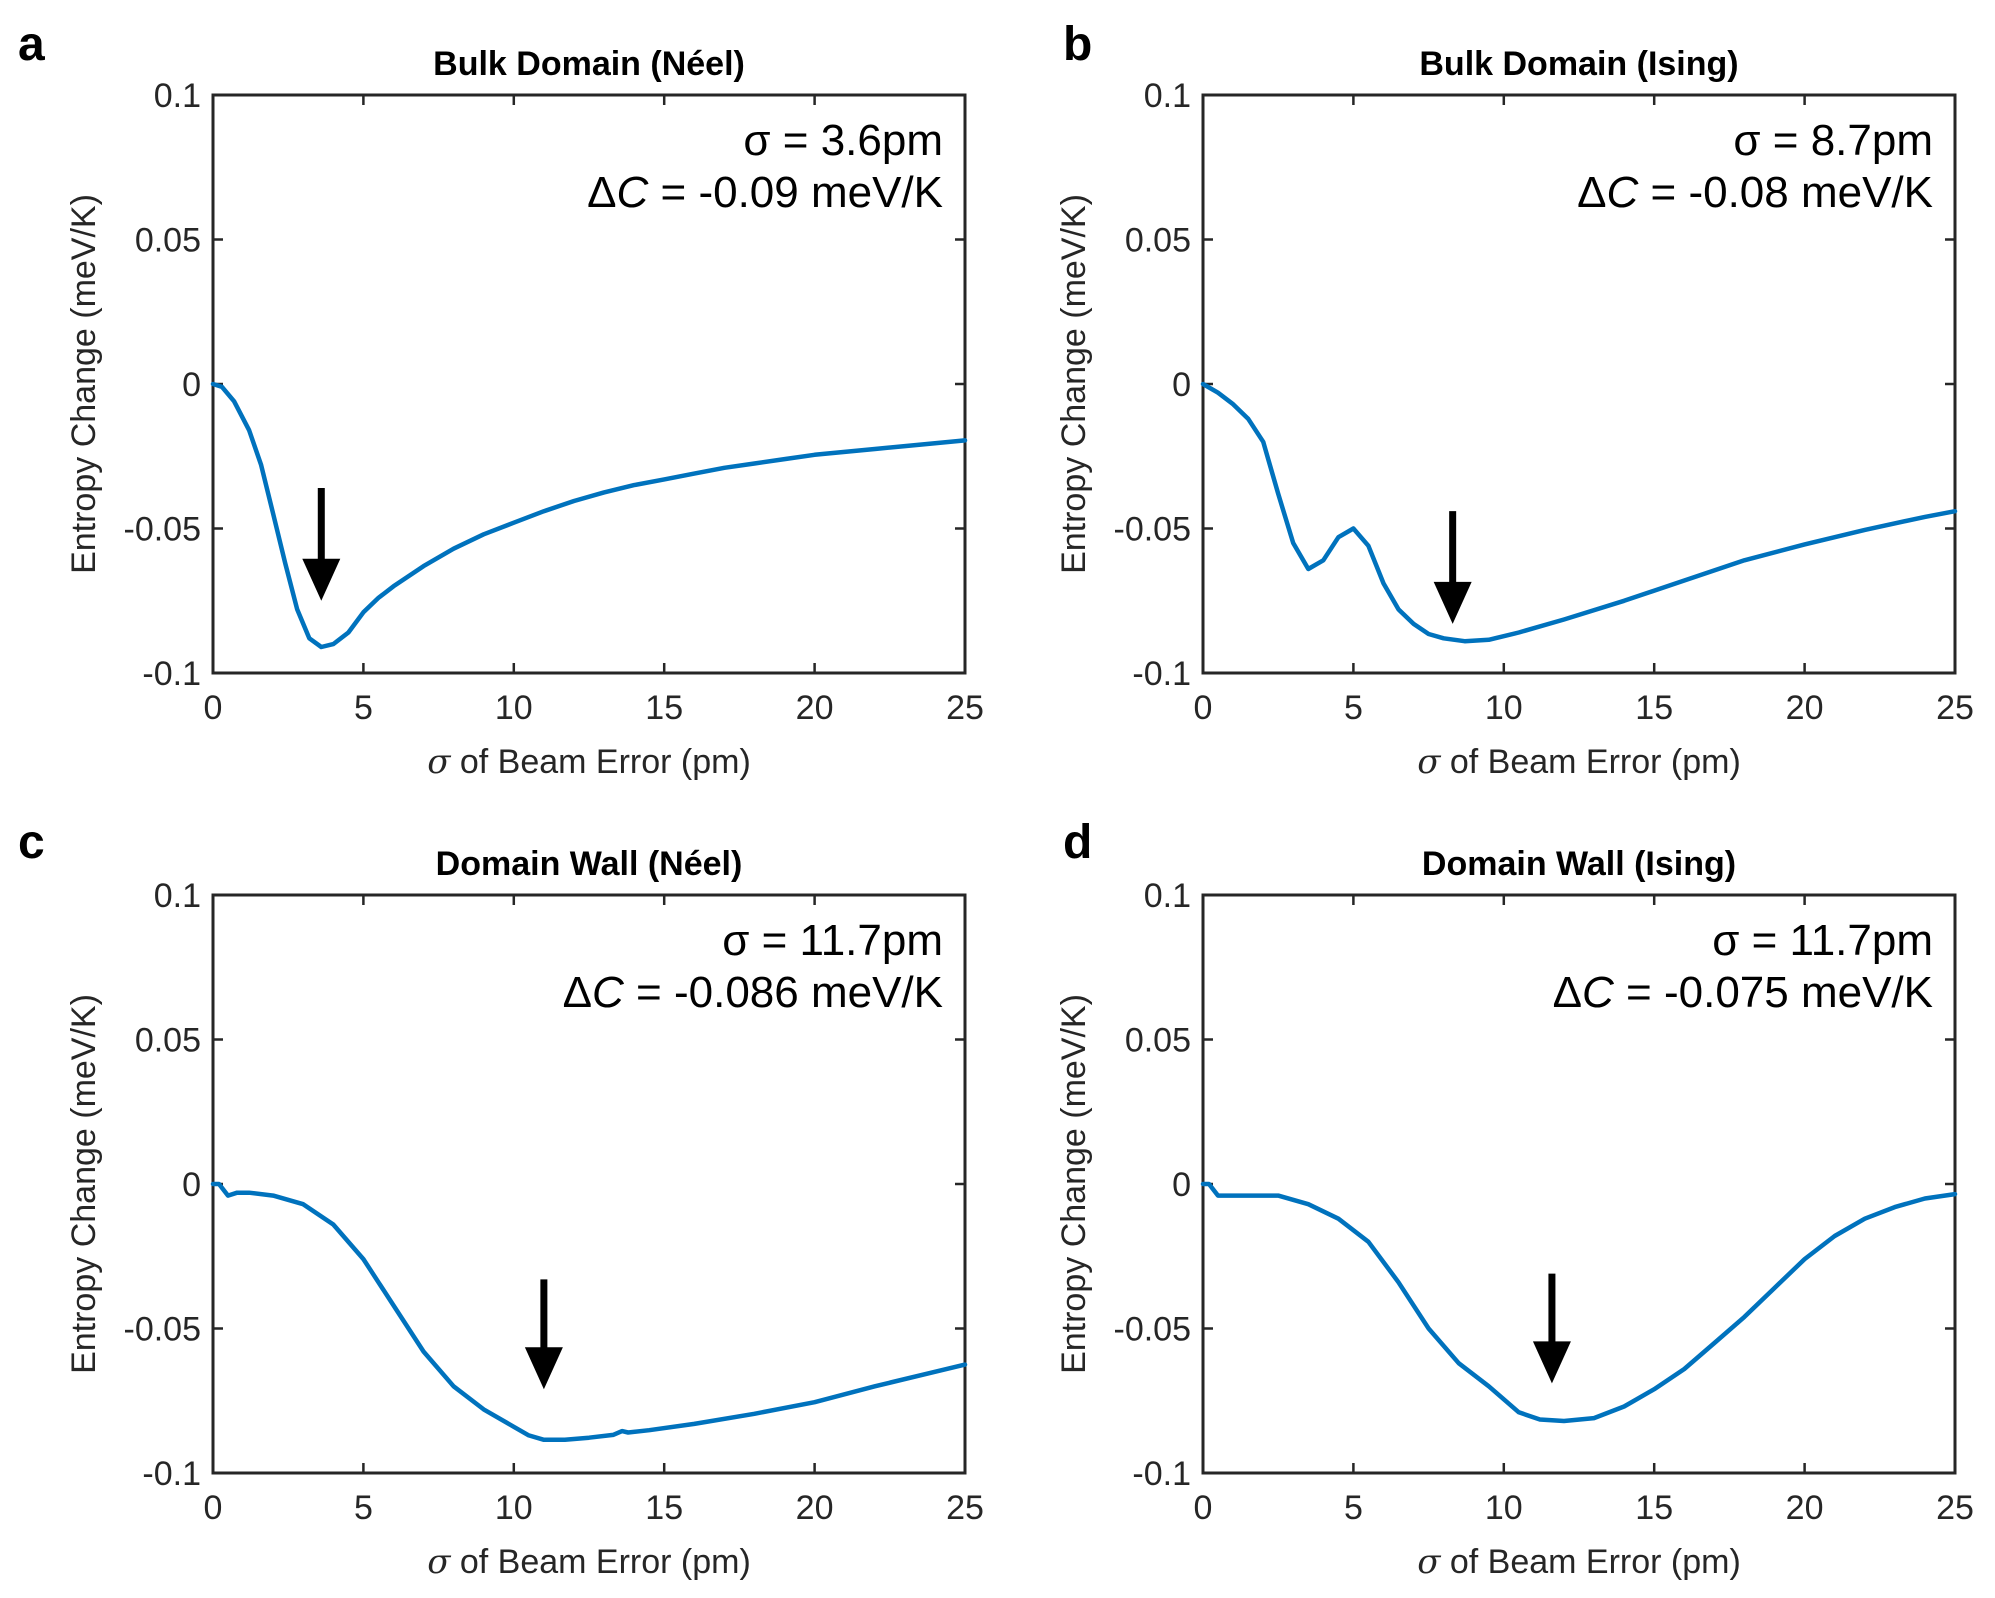 Image resolution: width=1995 pixels, height=1598 pixels. Describe the element at coordinates (31, 44) in the screenshot. I see `panel-letter: a` at that location.